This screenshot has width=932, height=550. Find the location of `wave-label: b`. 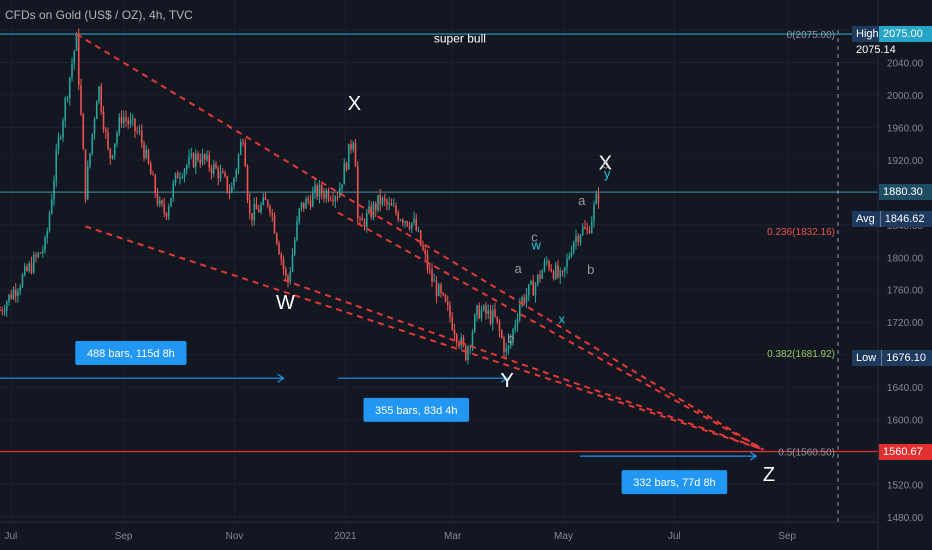

wave-label: b is located at coordinates (590, 269).